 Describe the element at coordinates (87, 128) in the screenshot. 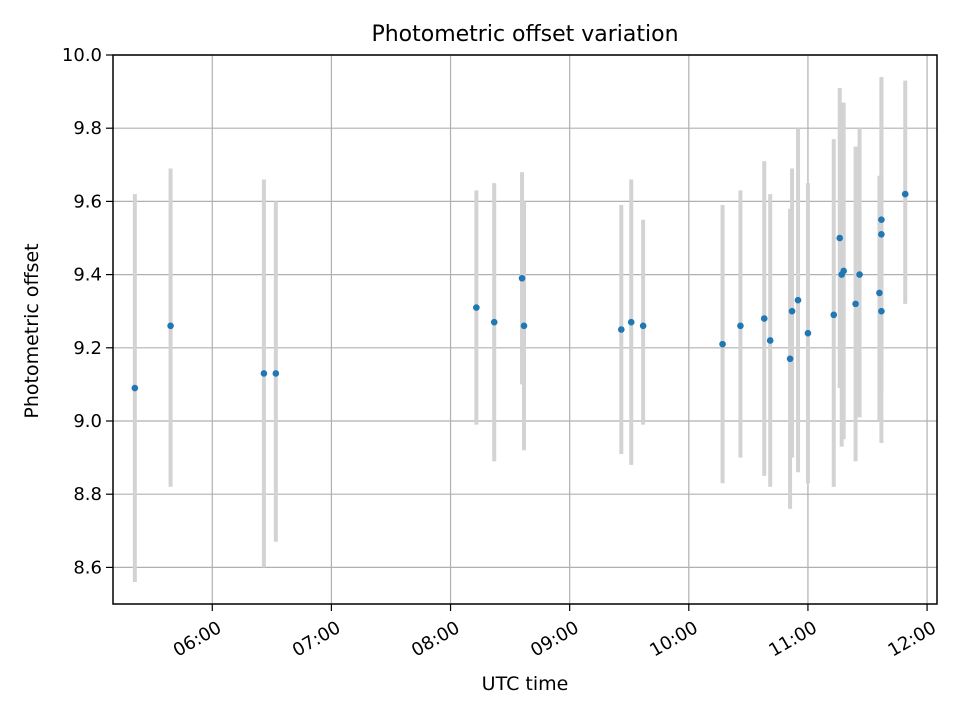

I see `y-tick-label: 9.8` at that location.